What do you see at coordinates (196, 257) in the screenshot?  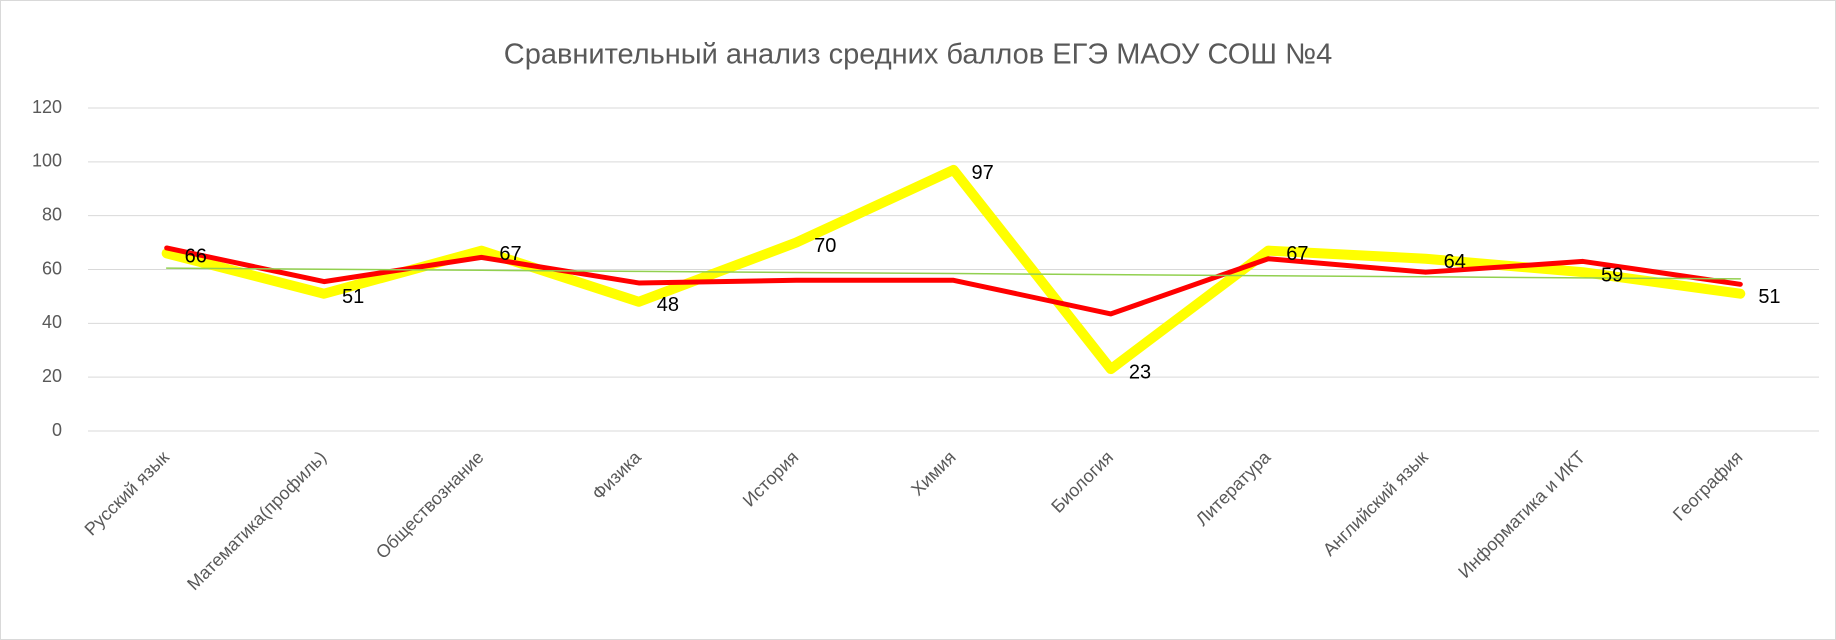 I see `data-label: 66` at bounding box center [196, 257].